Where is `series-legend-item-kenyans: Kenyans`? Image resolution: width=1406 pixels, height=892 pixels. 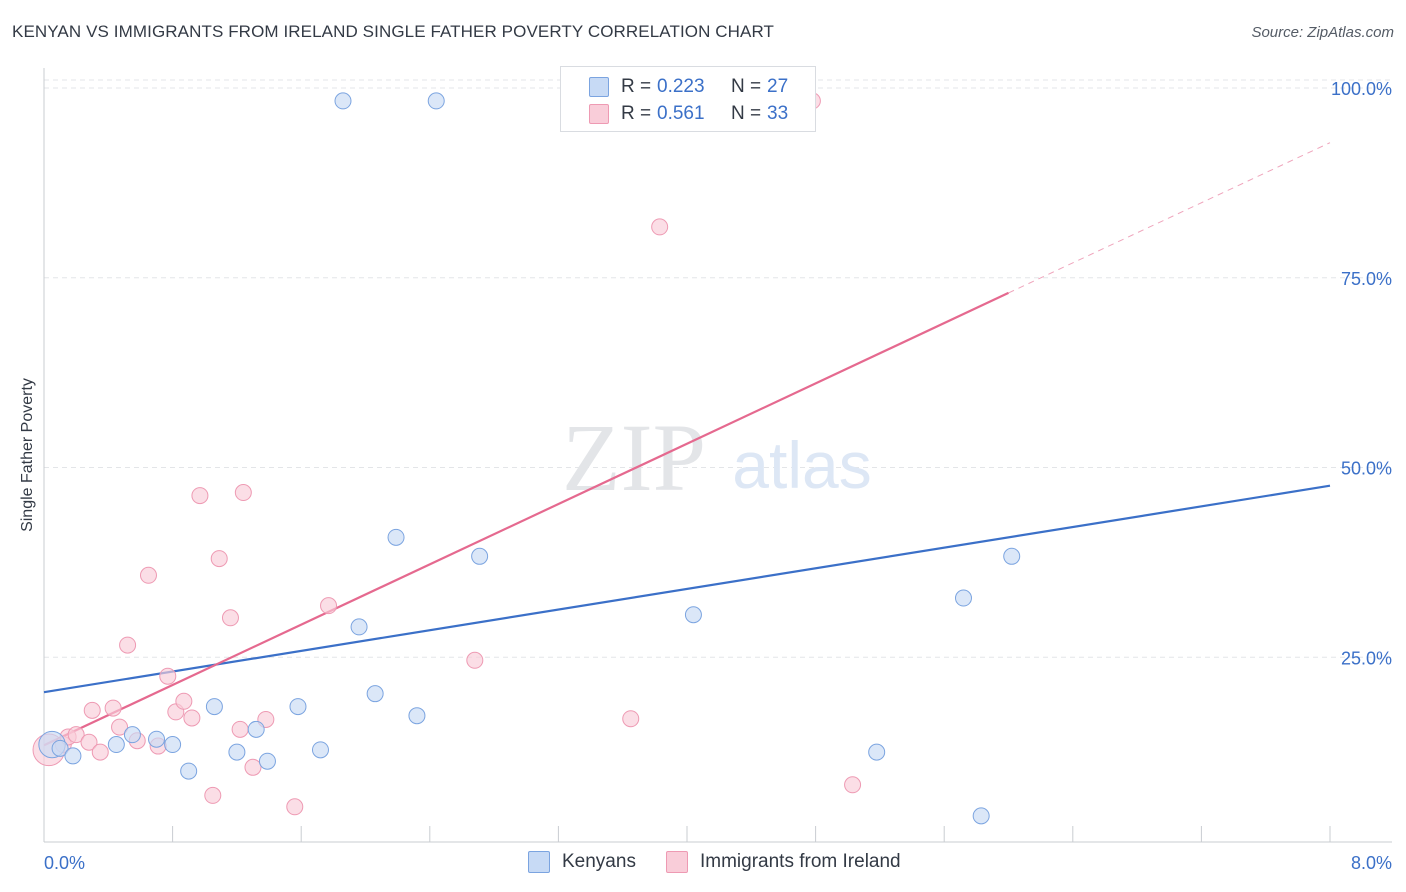 series-legend-item-kenyans: Kenyans is located at coordinates (582, 862).